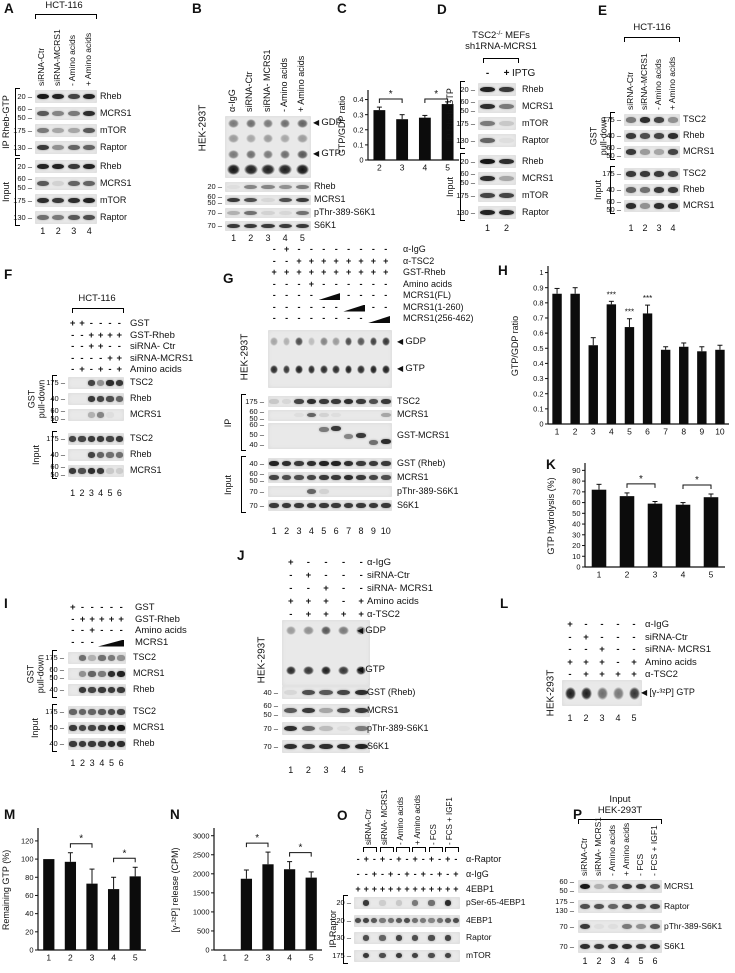  I want to click on chart-container: 0 20 40 60 80 100 120 1 2 3 4 5 Remaining GTP (%) * *, so click(75, 894).